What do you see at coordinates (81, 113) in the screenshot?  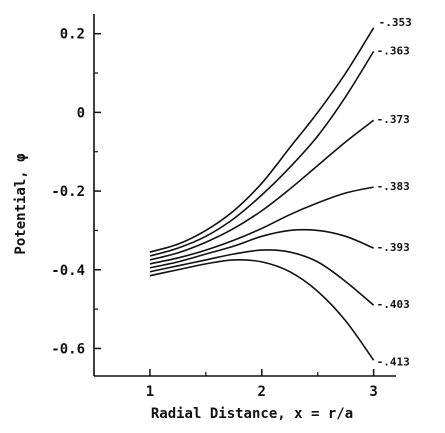 I see `y-tick-label: 0` at bounding box center [81, 113].